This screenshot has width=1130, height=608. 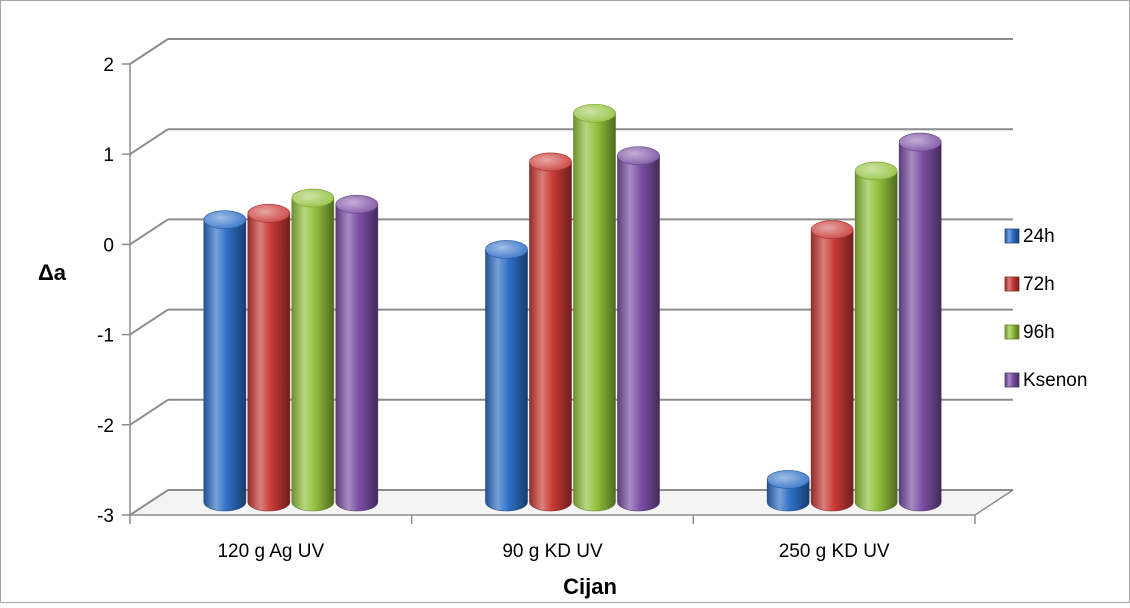 I want to click on legend-label: 24h, so click(x=1039, y=236).